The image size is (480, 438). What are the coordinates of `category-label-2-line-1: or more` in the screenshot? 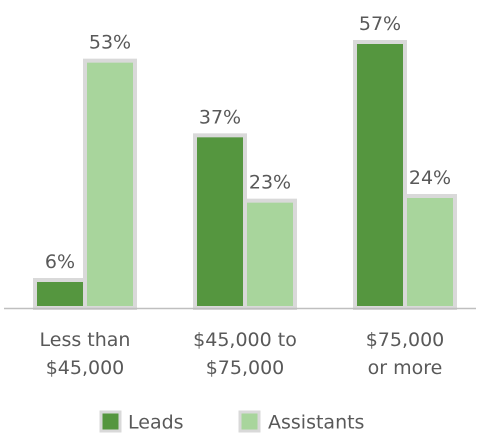 It's located at (405, 368).